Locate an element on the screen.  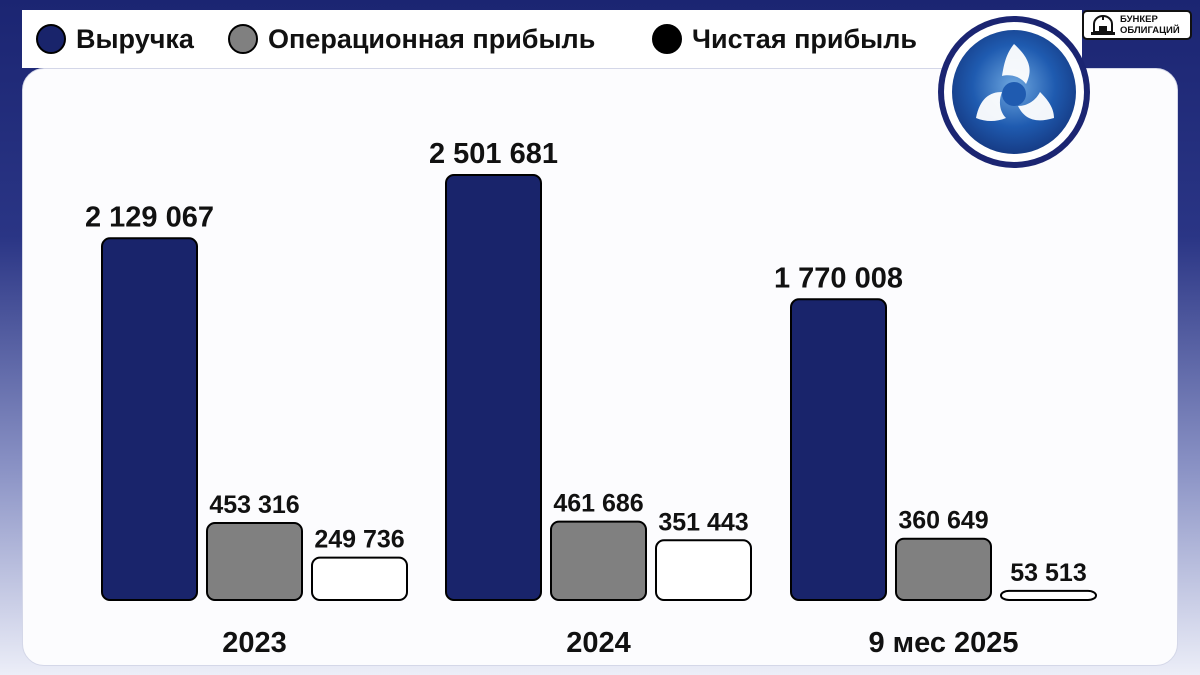
legend-label-operating-profit: Операционная прибыль is located at coordinates (432, 38).